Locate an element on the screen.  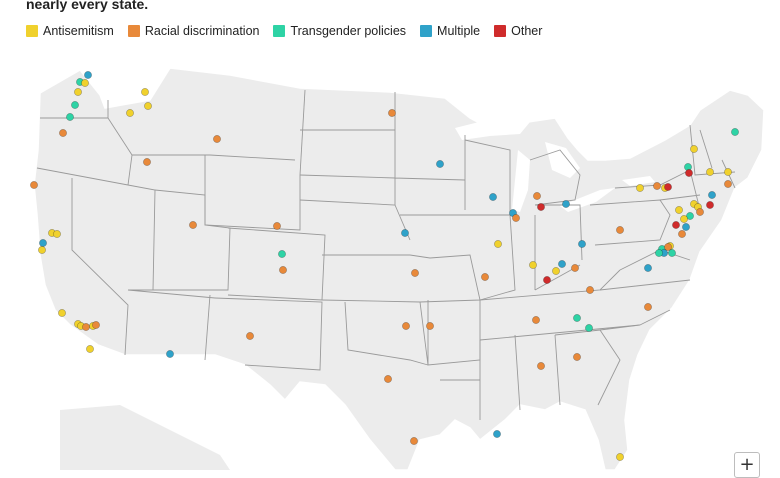
legend-item-multiple: Multiple is located at coordinates (450, 31).